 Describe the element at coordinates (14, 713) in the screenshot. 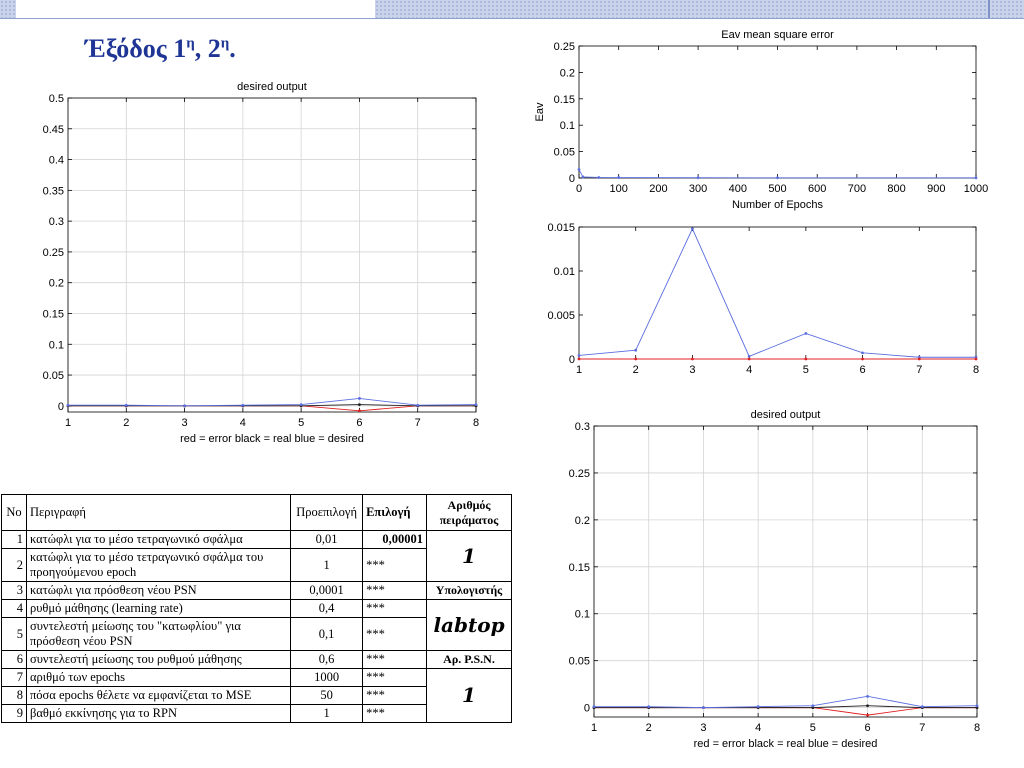

I see `row-9-no: 9` at that location.